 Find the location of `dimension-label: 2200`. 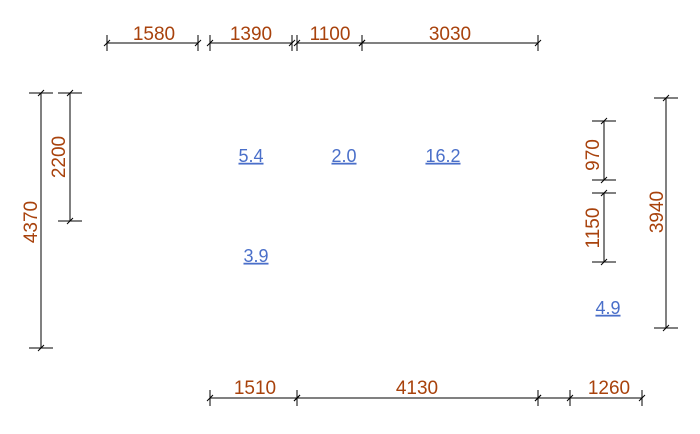

dimension-label: 2200 is located at coordinates (59, 157).